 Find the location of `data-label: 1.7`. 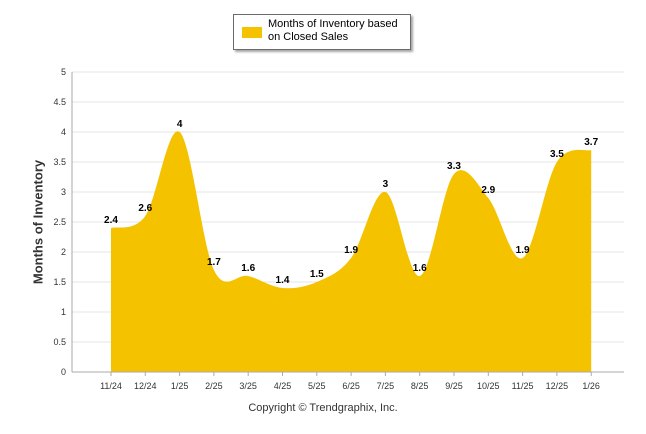

data-label: 1.7 is located at coordinates (214, 262).